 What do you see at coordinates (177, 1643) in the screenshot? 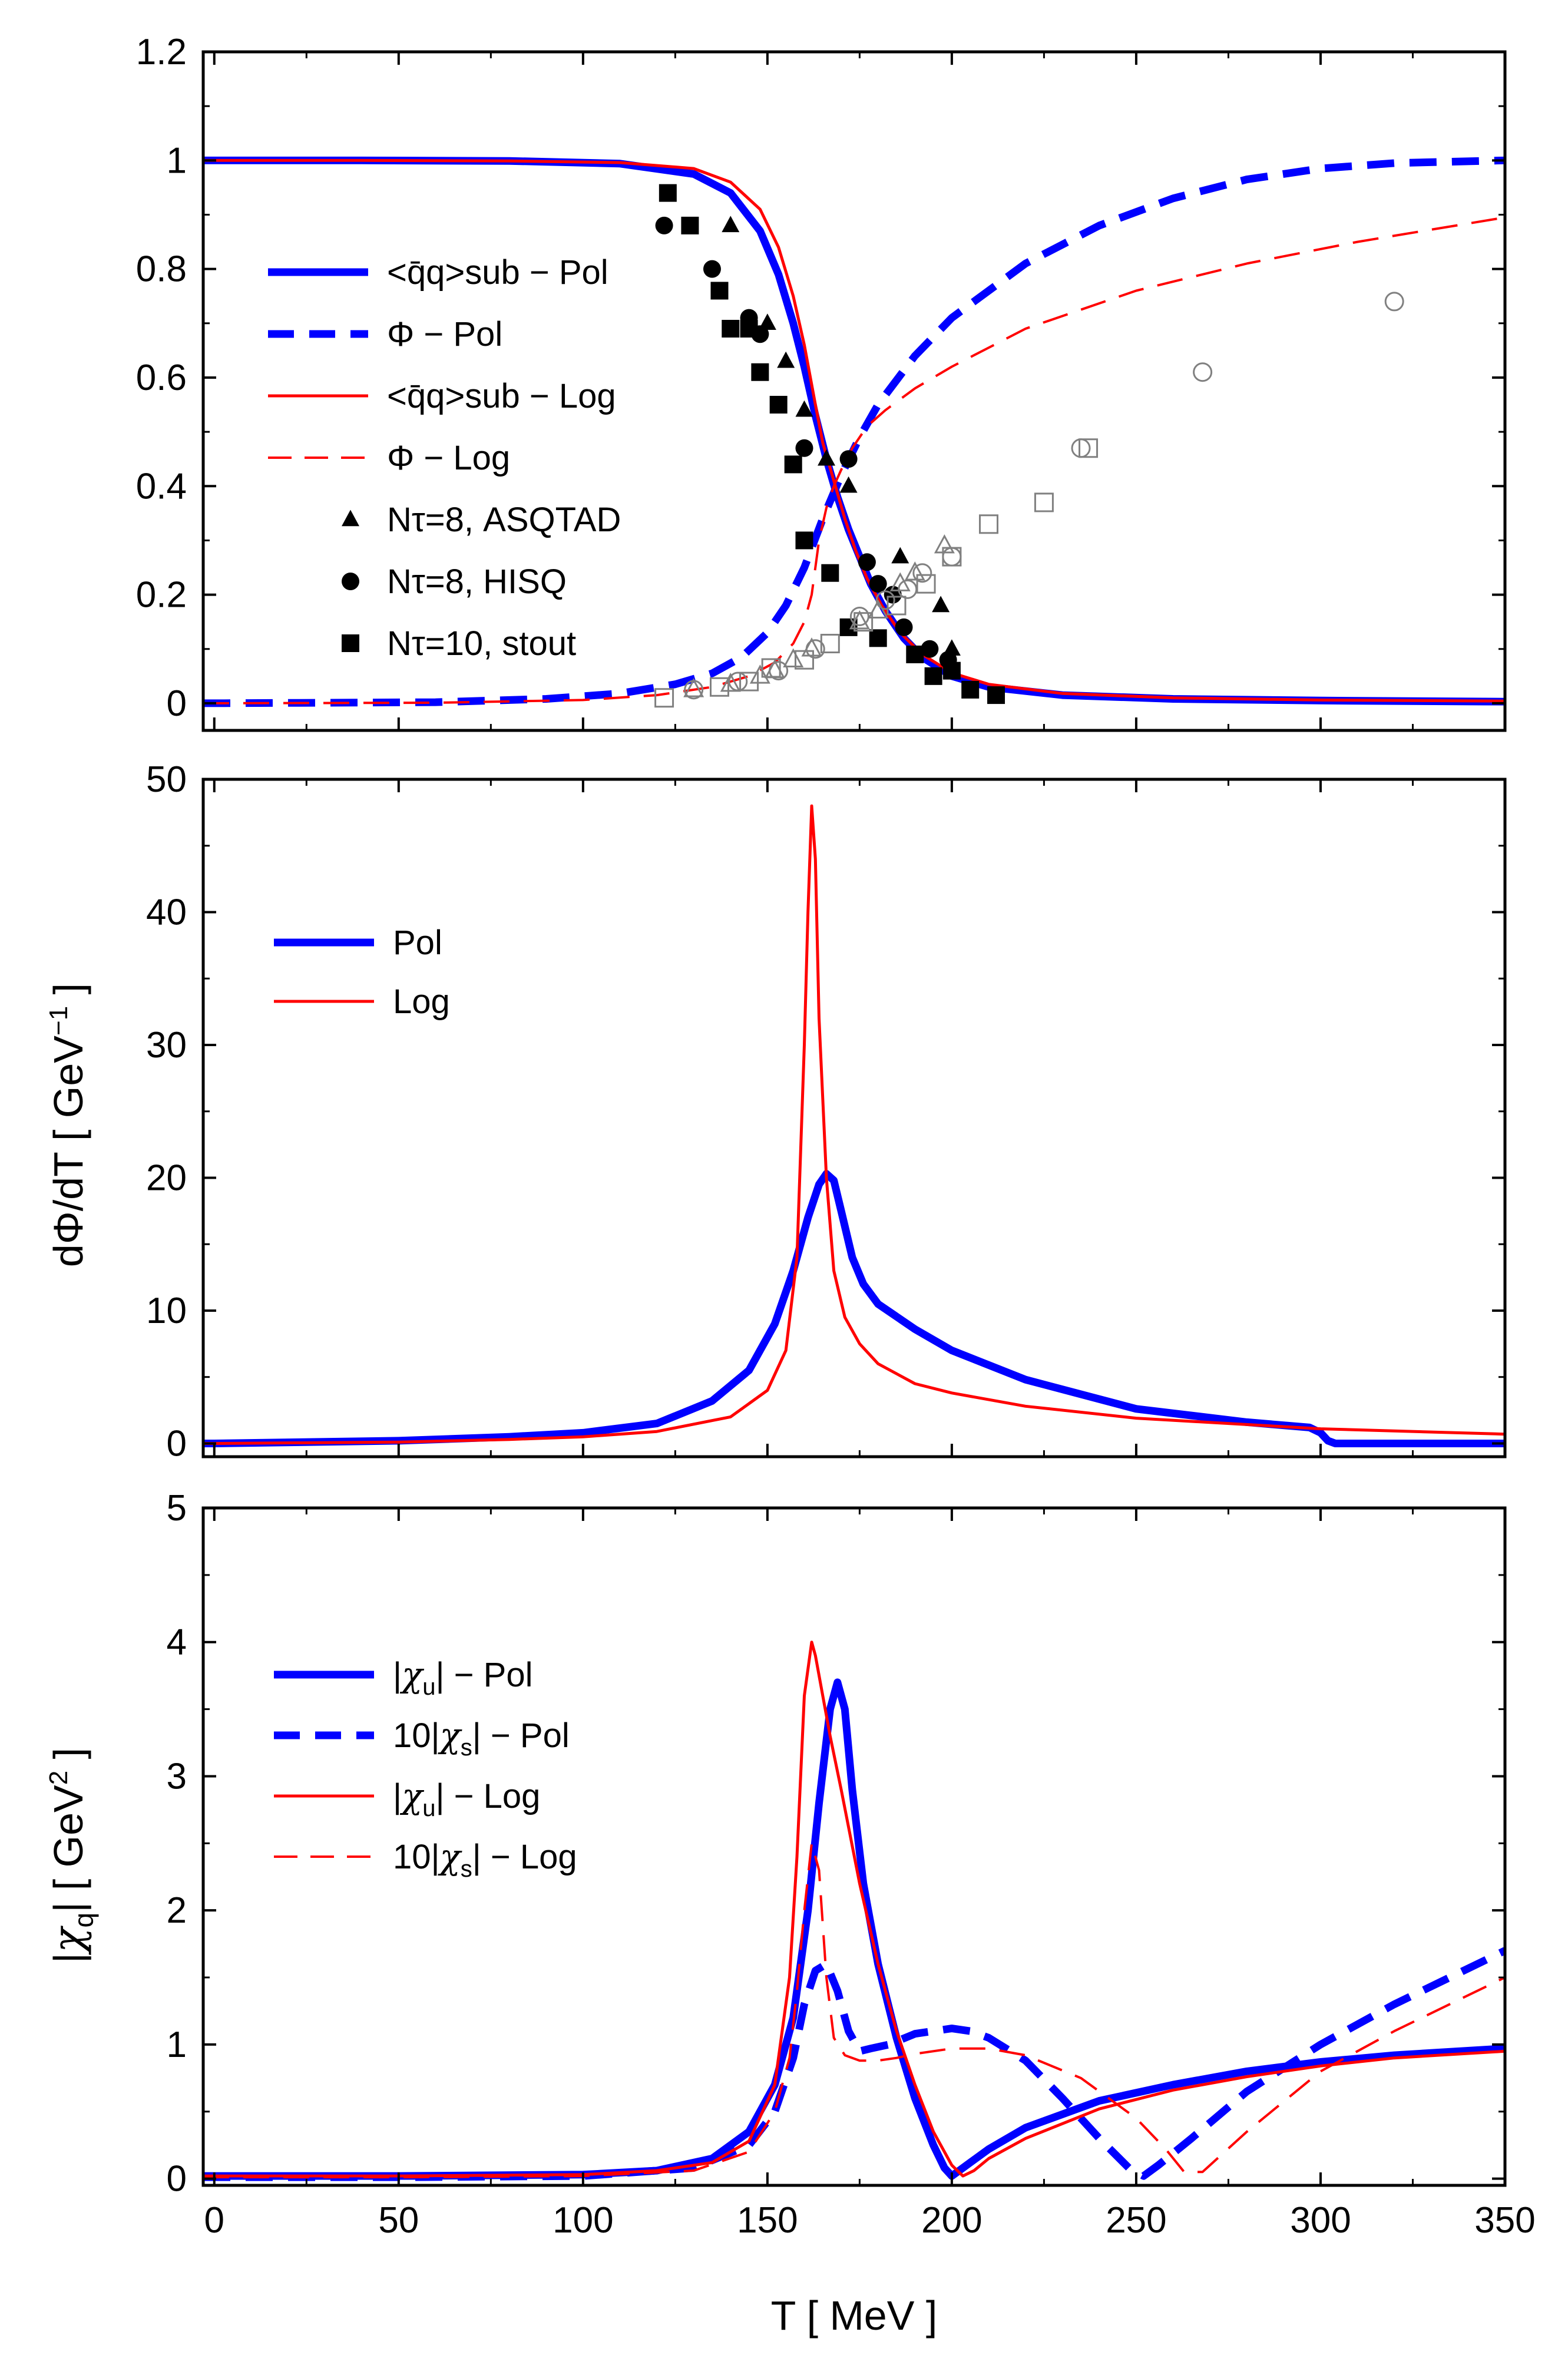
I see `y-tick-label: 4` at bounding box center [177, 1643].